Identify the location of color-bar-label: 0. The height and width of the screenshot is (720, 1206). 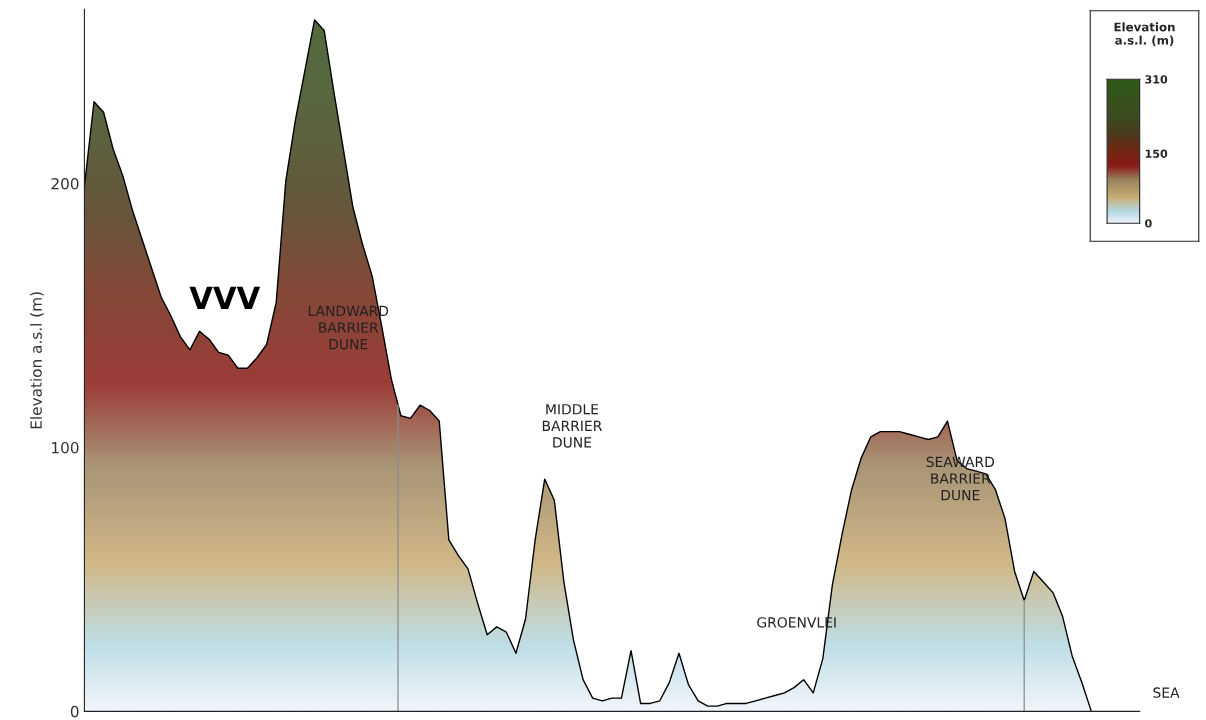
(1148, 223).